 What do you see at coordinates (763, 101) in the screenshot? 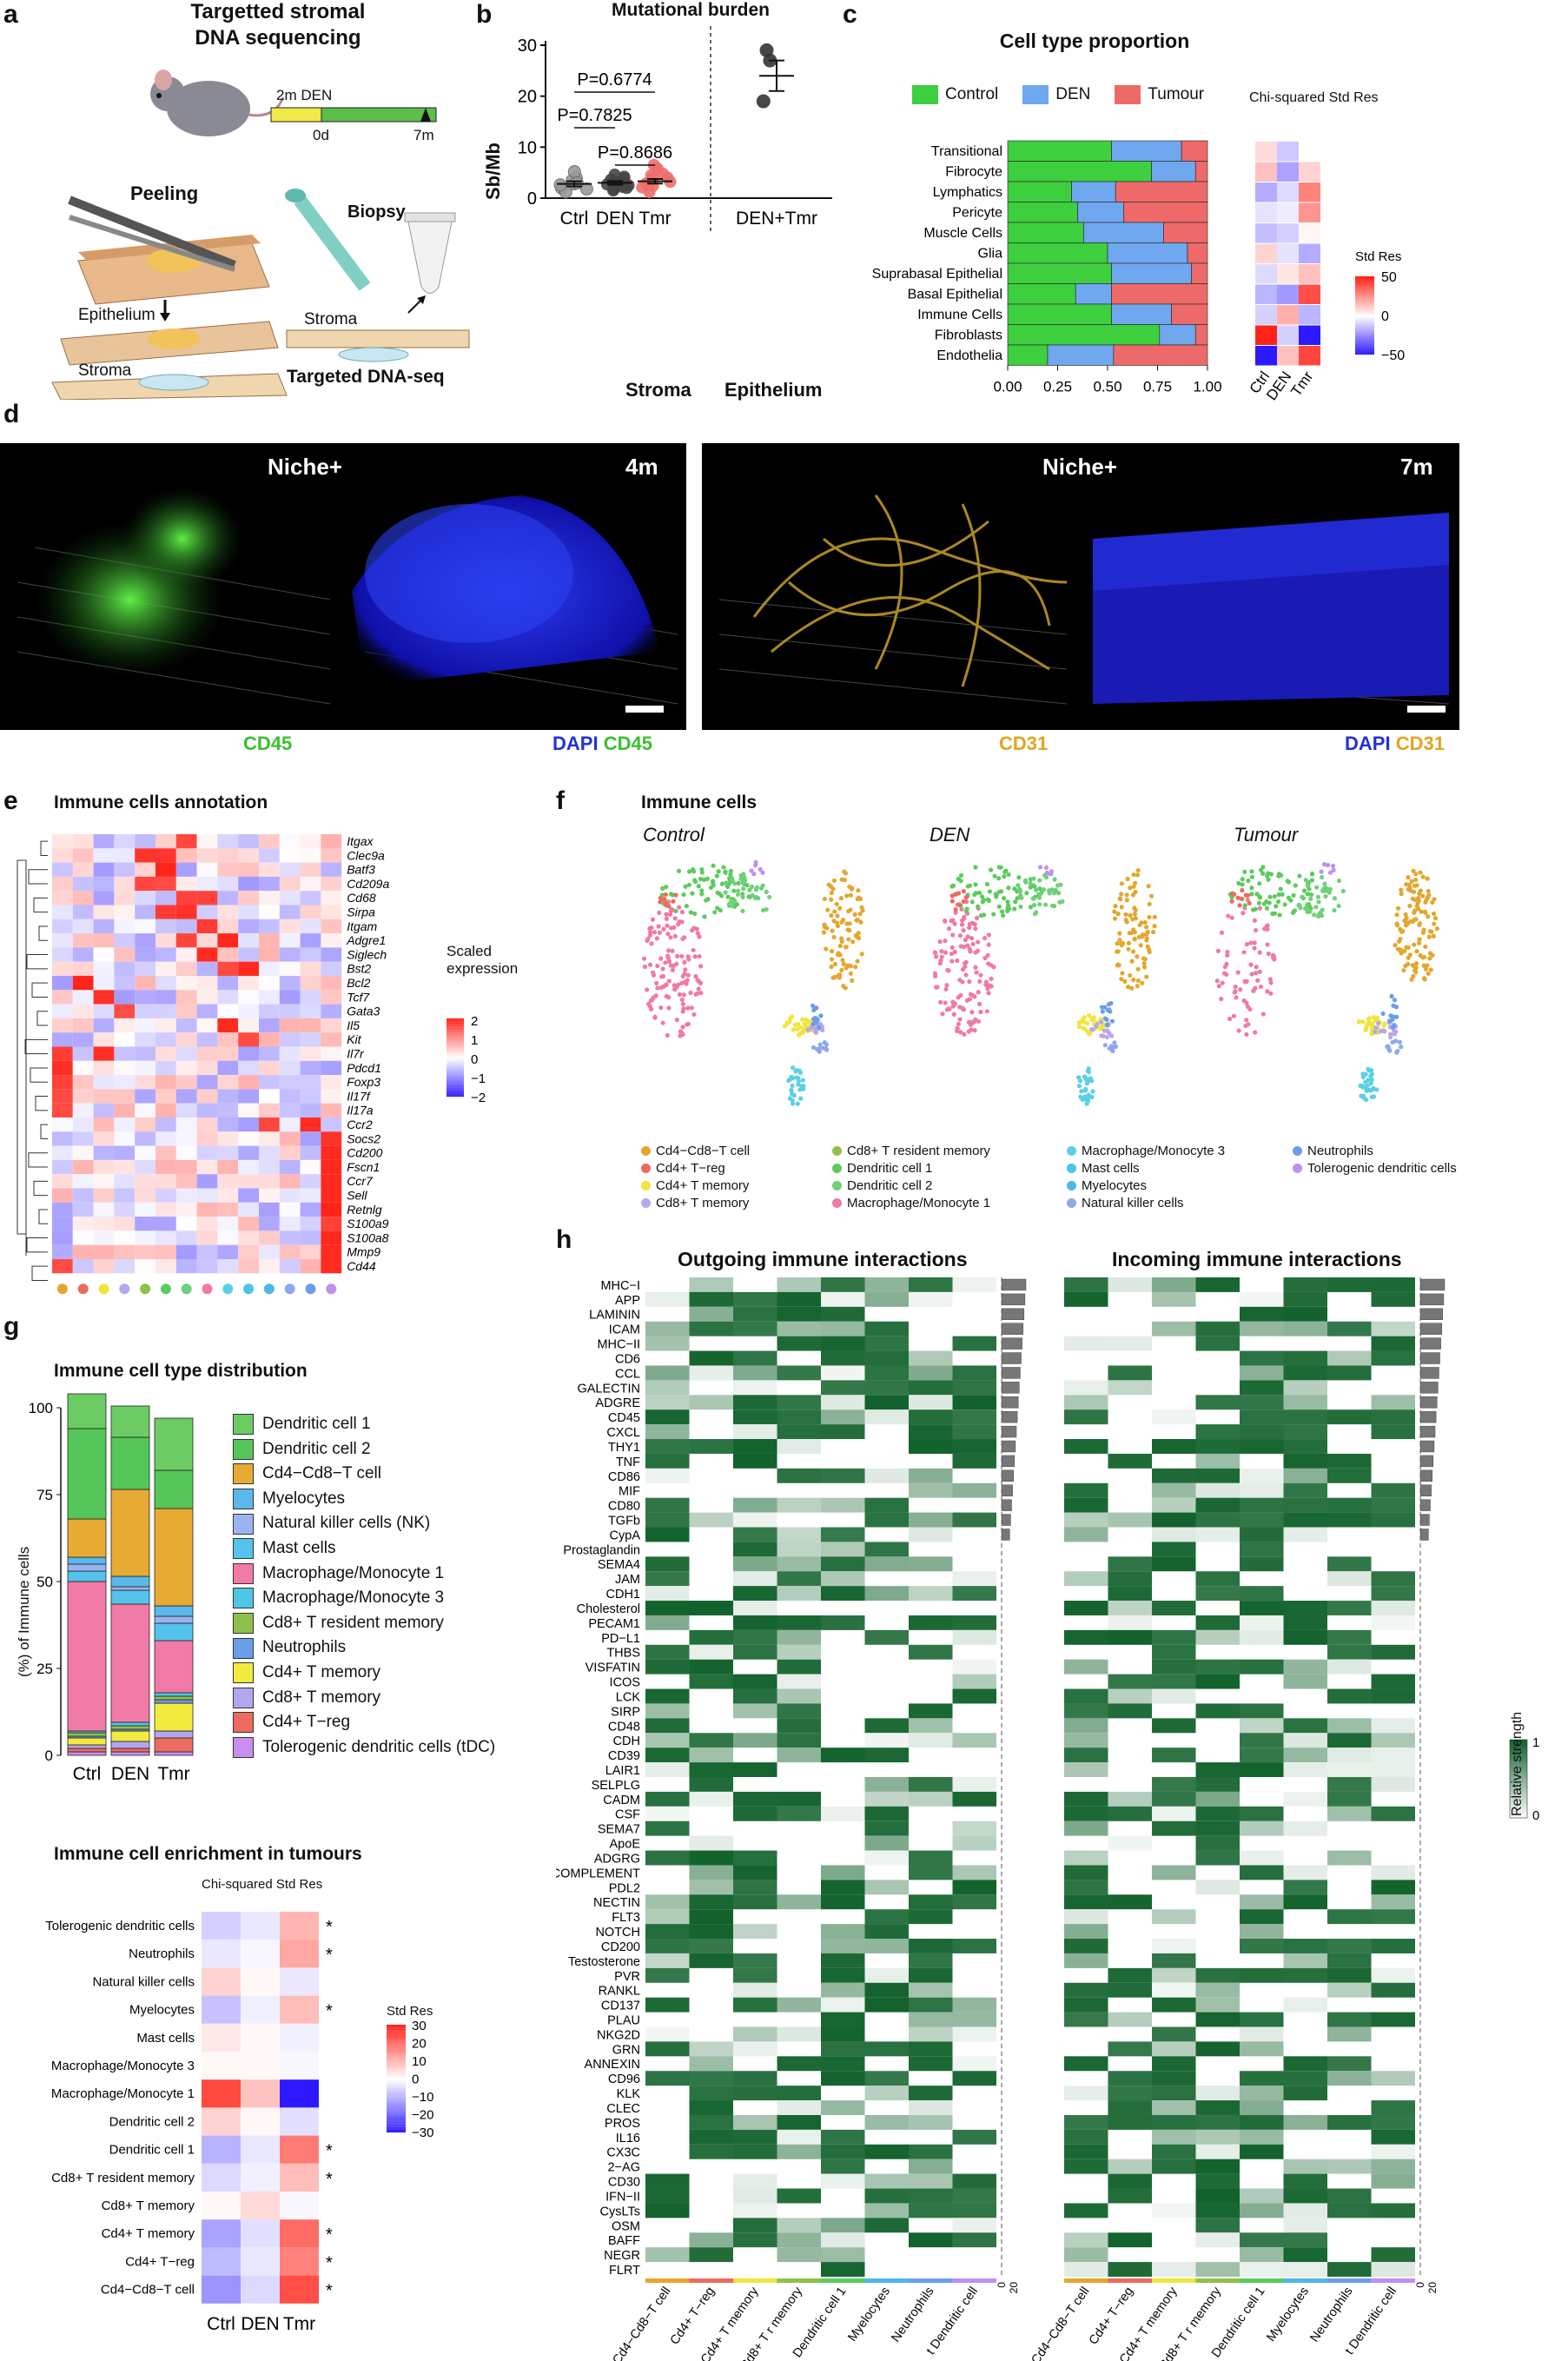
I see `data-point` at bounding box center [763, 101].